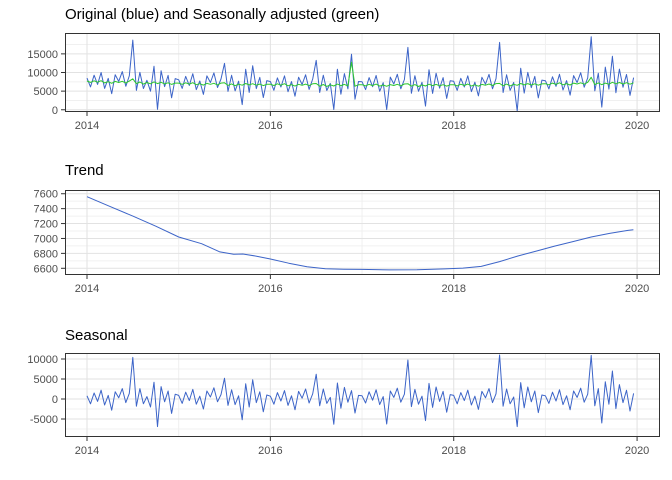 The image size is (672, 480). I want to click on y-tick-label: 7400, so click(46, 210).